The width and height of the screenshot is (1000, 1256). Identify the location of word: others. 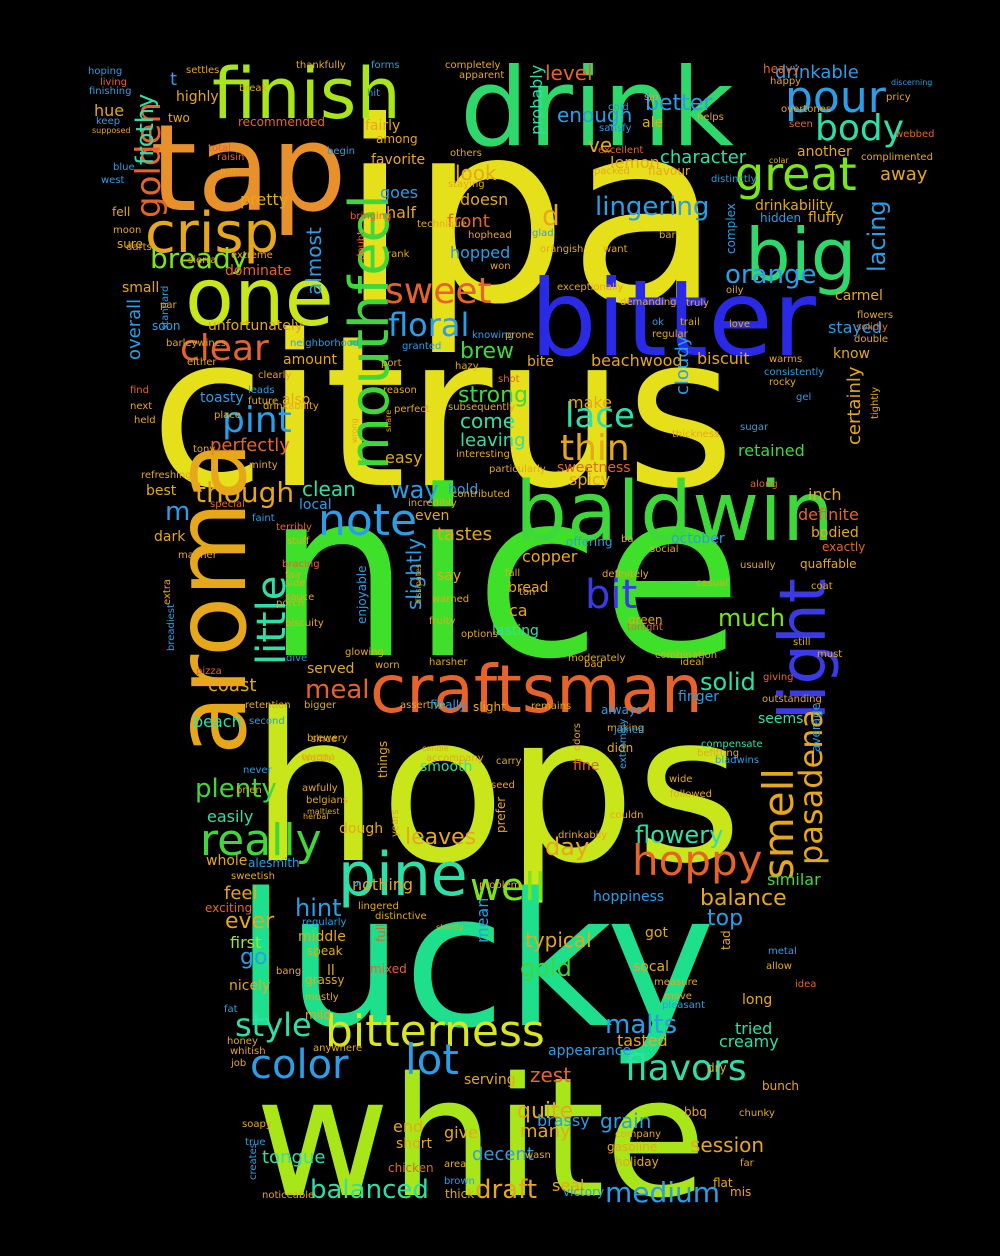
(466, 153).